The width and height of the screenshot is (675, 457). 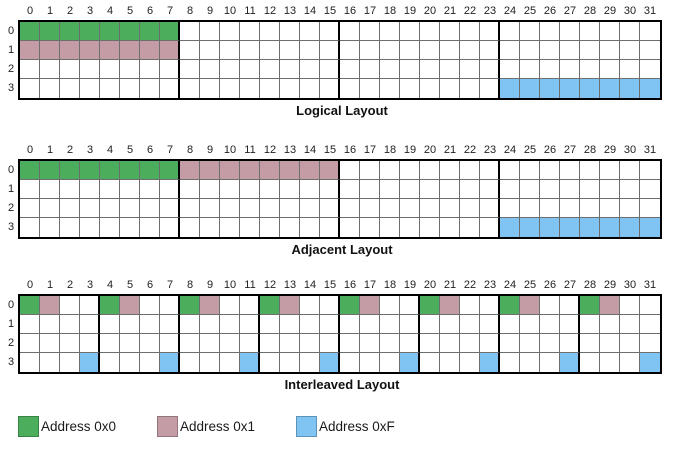 I want to click on column-header: 24, so click(x=510, y=285).